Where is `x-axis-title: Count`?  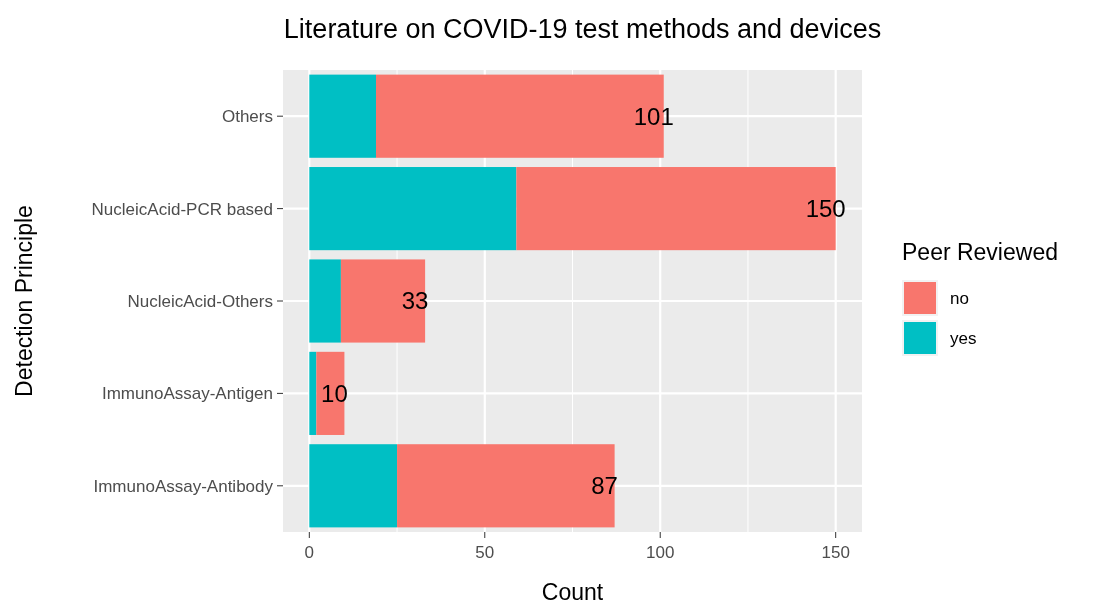
x-axis-title: Count is located at coordinates (572, 592).